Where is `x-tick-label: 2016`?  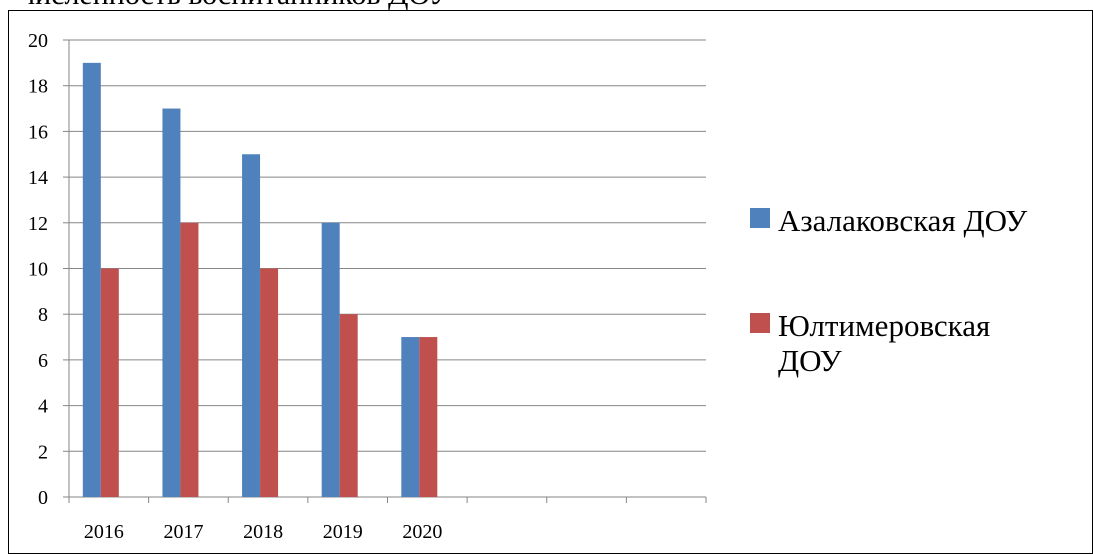 x-tick-label: 2016 is located at coordinates (104, 532).